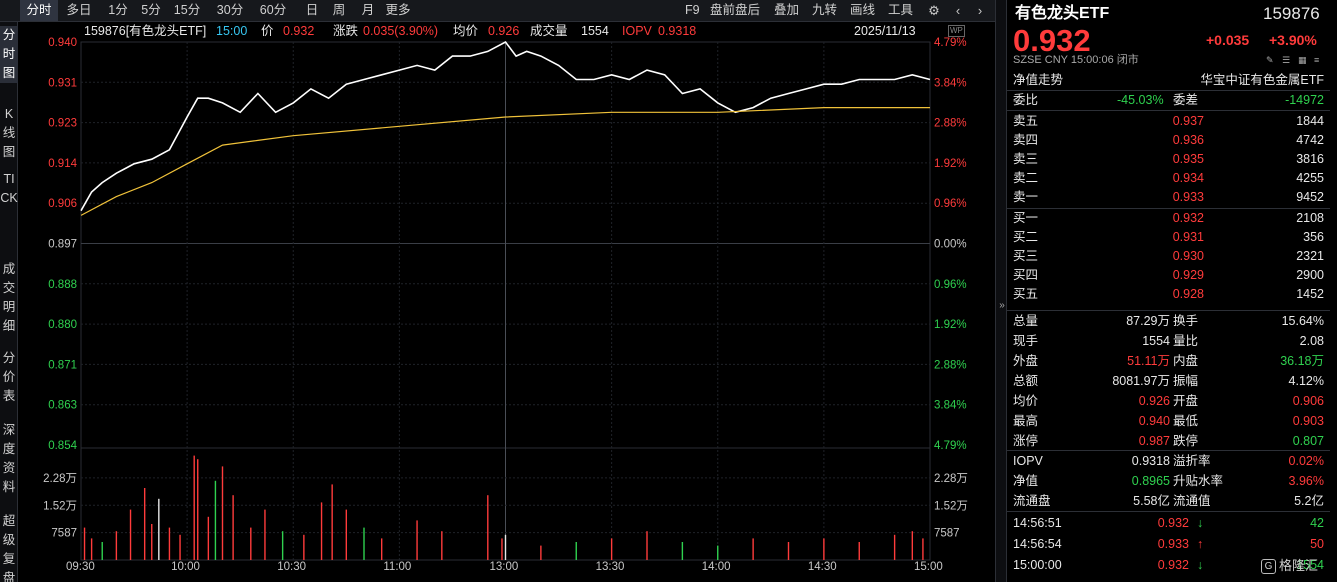 The image size is (1337, 582). Describe the element at coordinates (187, 10) in the screenshot. I see `period-tab-4: 15分` at that location.